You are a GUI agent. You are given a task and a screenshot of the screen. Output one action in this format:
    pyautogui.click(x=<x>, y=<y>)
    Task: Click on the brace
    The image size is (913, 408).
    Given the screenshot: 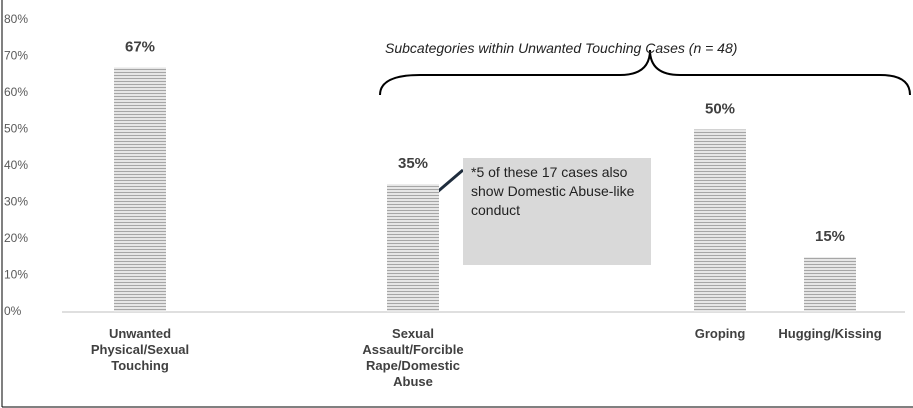 What is the action you would take?
    pyautogui.click(x=645, y=72)
    